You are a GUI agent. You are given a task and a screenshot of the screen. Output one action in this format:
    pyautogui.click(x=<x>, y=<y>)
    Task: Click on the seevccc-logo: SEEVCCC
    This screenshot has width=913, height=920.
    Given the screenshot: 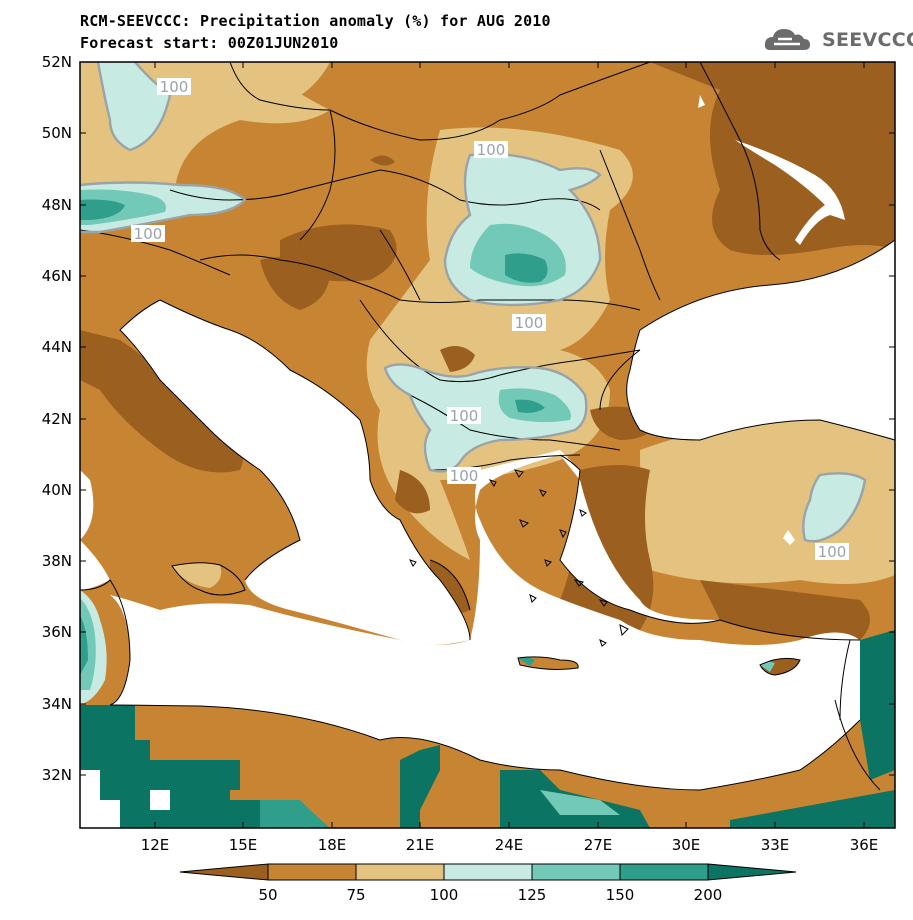 What is the action you would take?
    pyautogui.click(x=838, y=40)
    